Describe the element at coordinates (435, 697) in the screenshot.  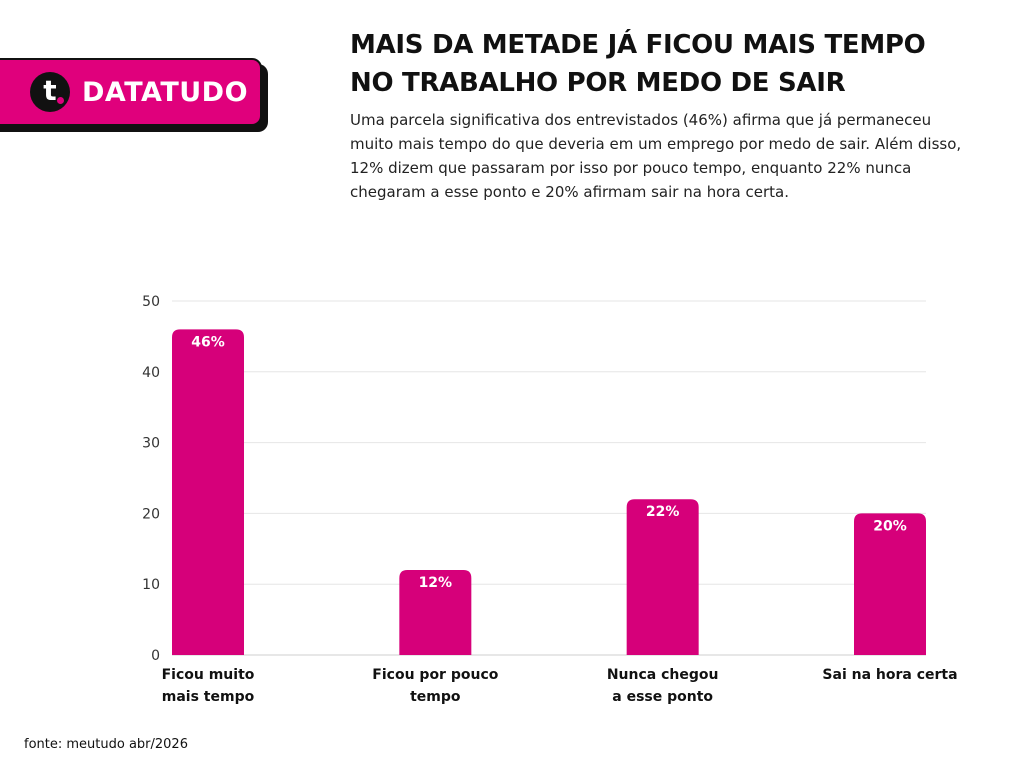
I see `x-tick-label: tempo` at that location.